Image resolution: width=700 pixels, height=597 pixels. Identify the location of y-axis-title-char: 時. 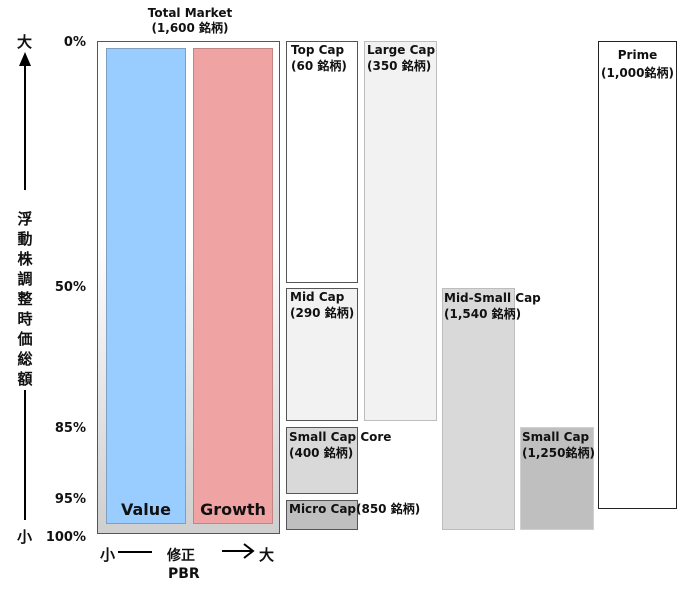
(25, 319).